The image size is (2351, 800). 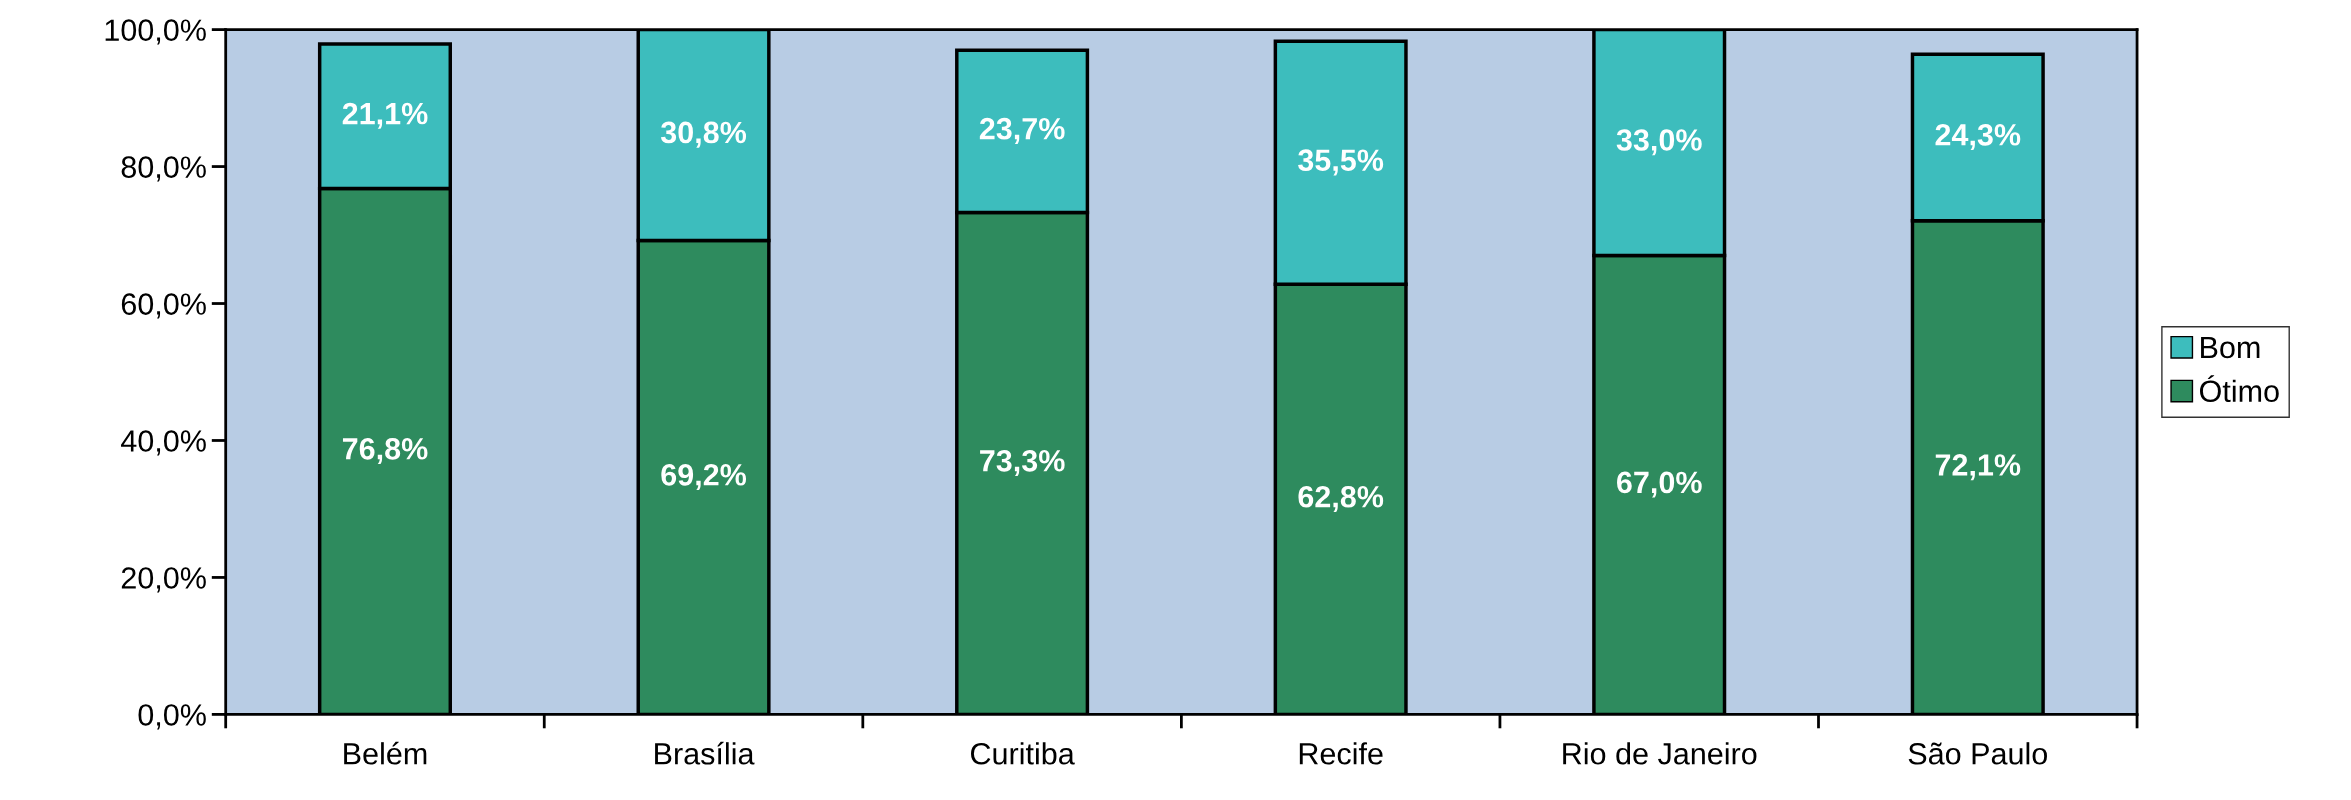 I want to click on data-label: 76,8%, so click(x=385, y=451).